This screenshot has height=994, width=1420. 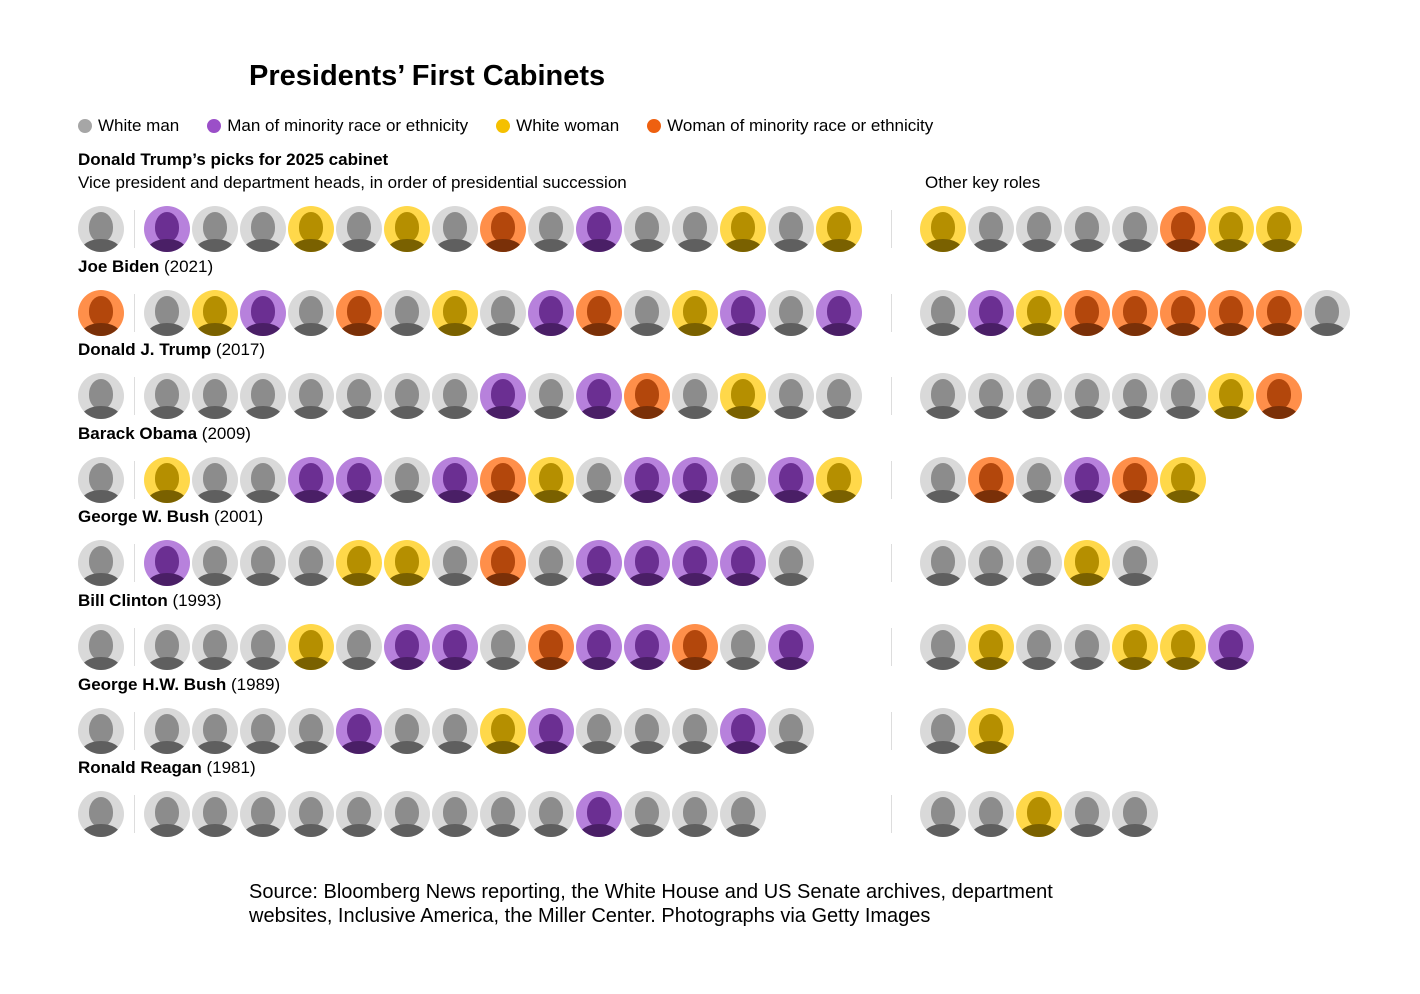 What do you see at coordinates (167, 768) in the screenshot?
I see `row-label: Ronald Reagan (1981)` at bounding box center [167, 768].